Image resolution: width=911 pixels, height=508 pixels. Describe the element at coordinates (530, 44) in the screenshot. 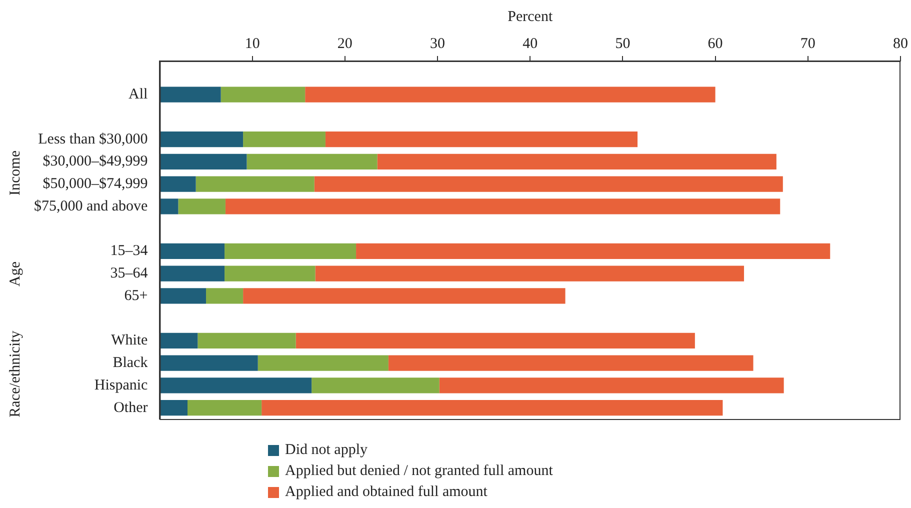

I see `x-tick-label: 40` at that location.